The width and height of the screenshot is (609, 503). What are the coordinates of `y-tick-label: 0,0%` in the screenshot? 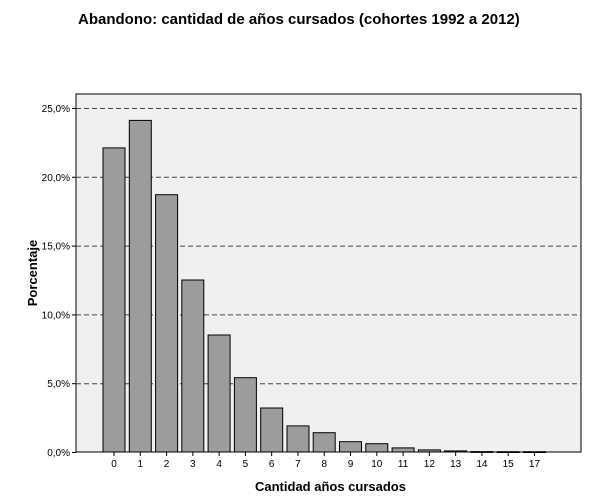 It's located at (58, 453).